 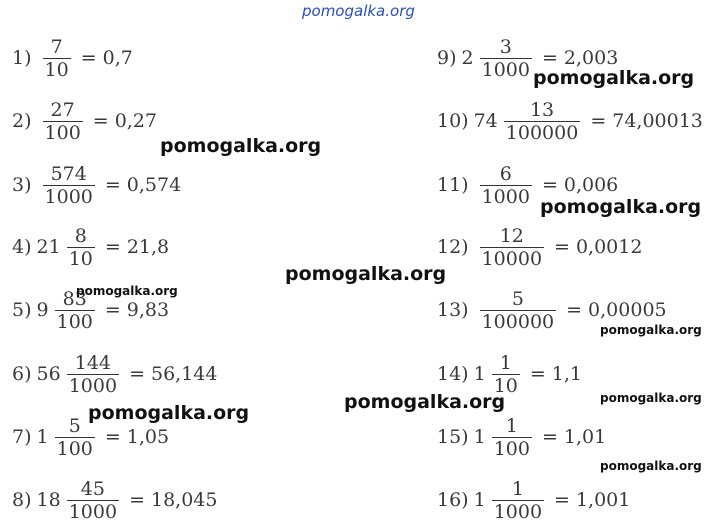 I want to click on equation-2: 2) 27 100 = 0,27, so click(x=84, y=121).